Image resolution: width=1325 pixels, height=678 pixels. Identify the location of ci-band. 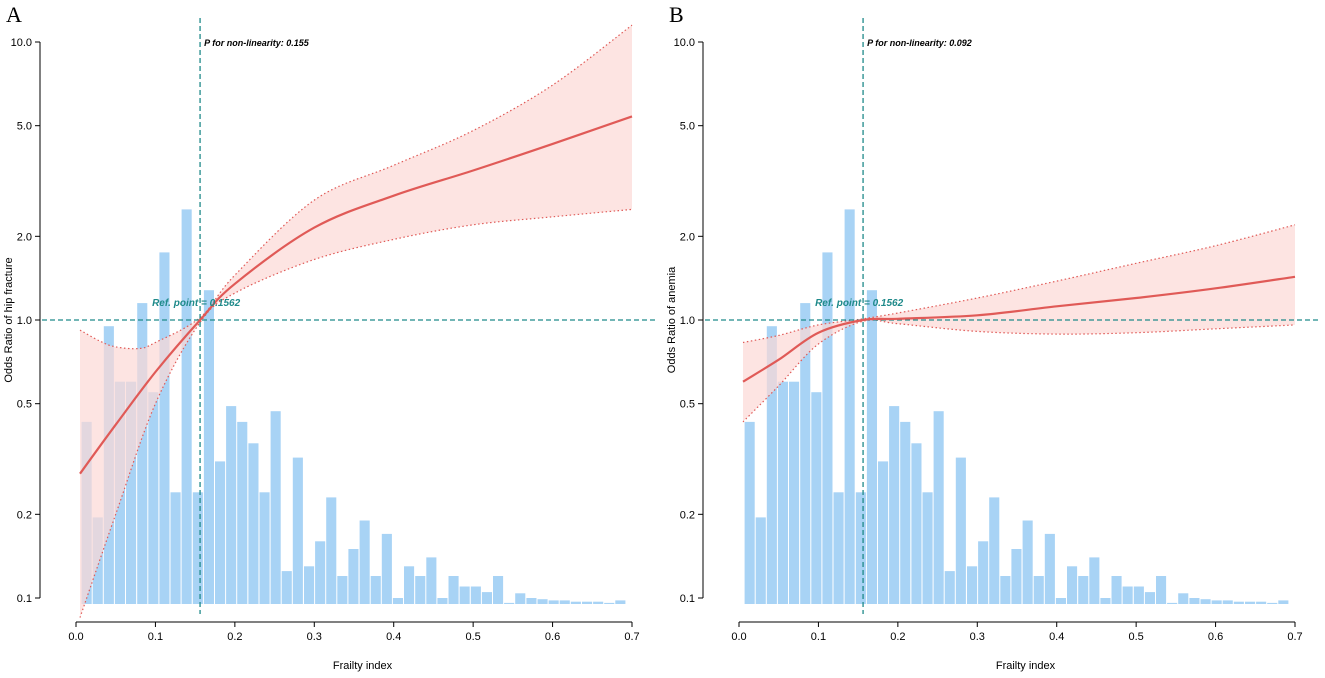
(1019, 323).